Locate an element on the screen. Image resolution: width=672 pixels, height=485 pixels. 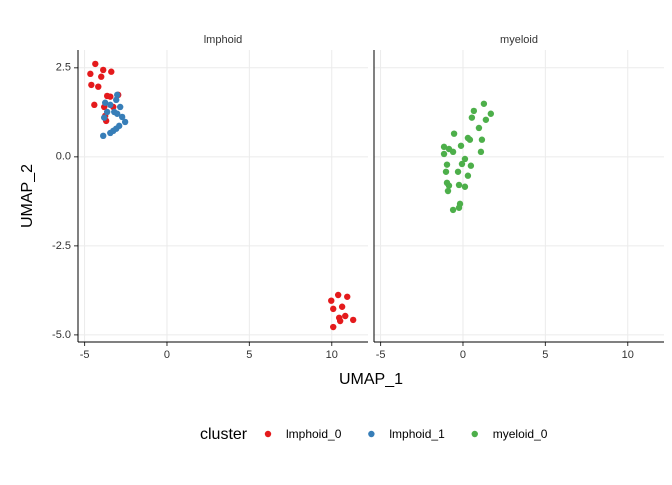
panel-title: myeloid is located at coordinates (519, 40).